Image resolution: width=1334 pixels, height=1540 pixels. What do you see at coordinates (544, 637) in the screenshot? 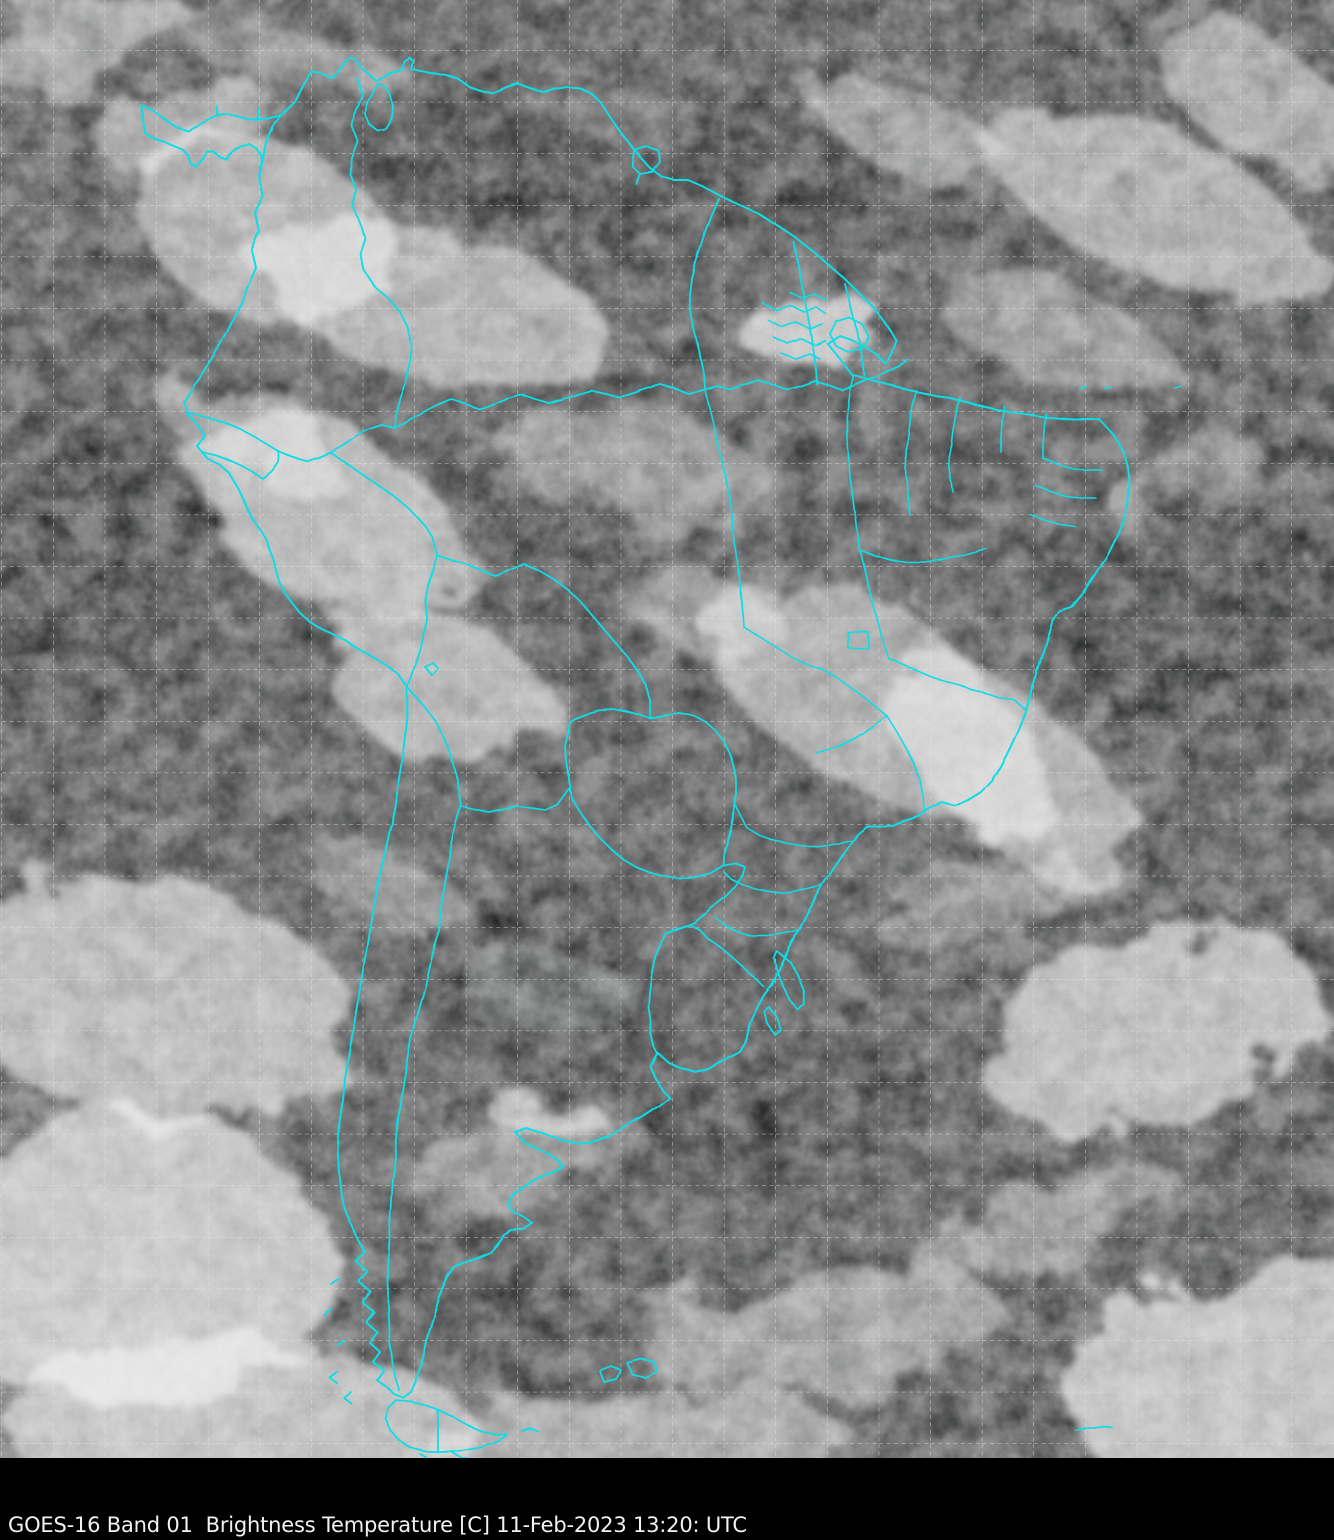
I see `border-bolivia-brazil` at bounding box center [544, 637].